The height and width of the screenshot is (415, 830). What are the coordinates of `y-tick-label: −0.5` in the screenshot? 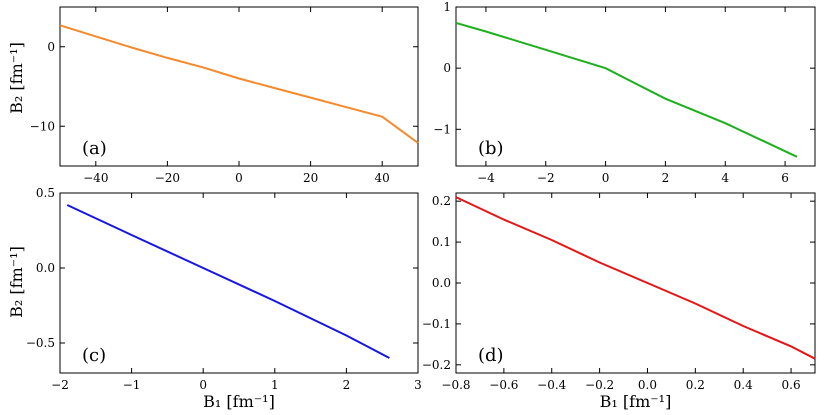 It's located at (40, 343).